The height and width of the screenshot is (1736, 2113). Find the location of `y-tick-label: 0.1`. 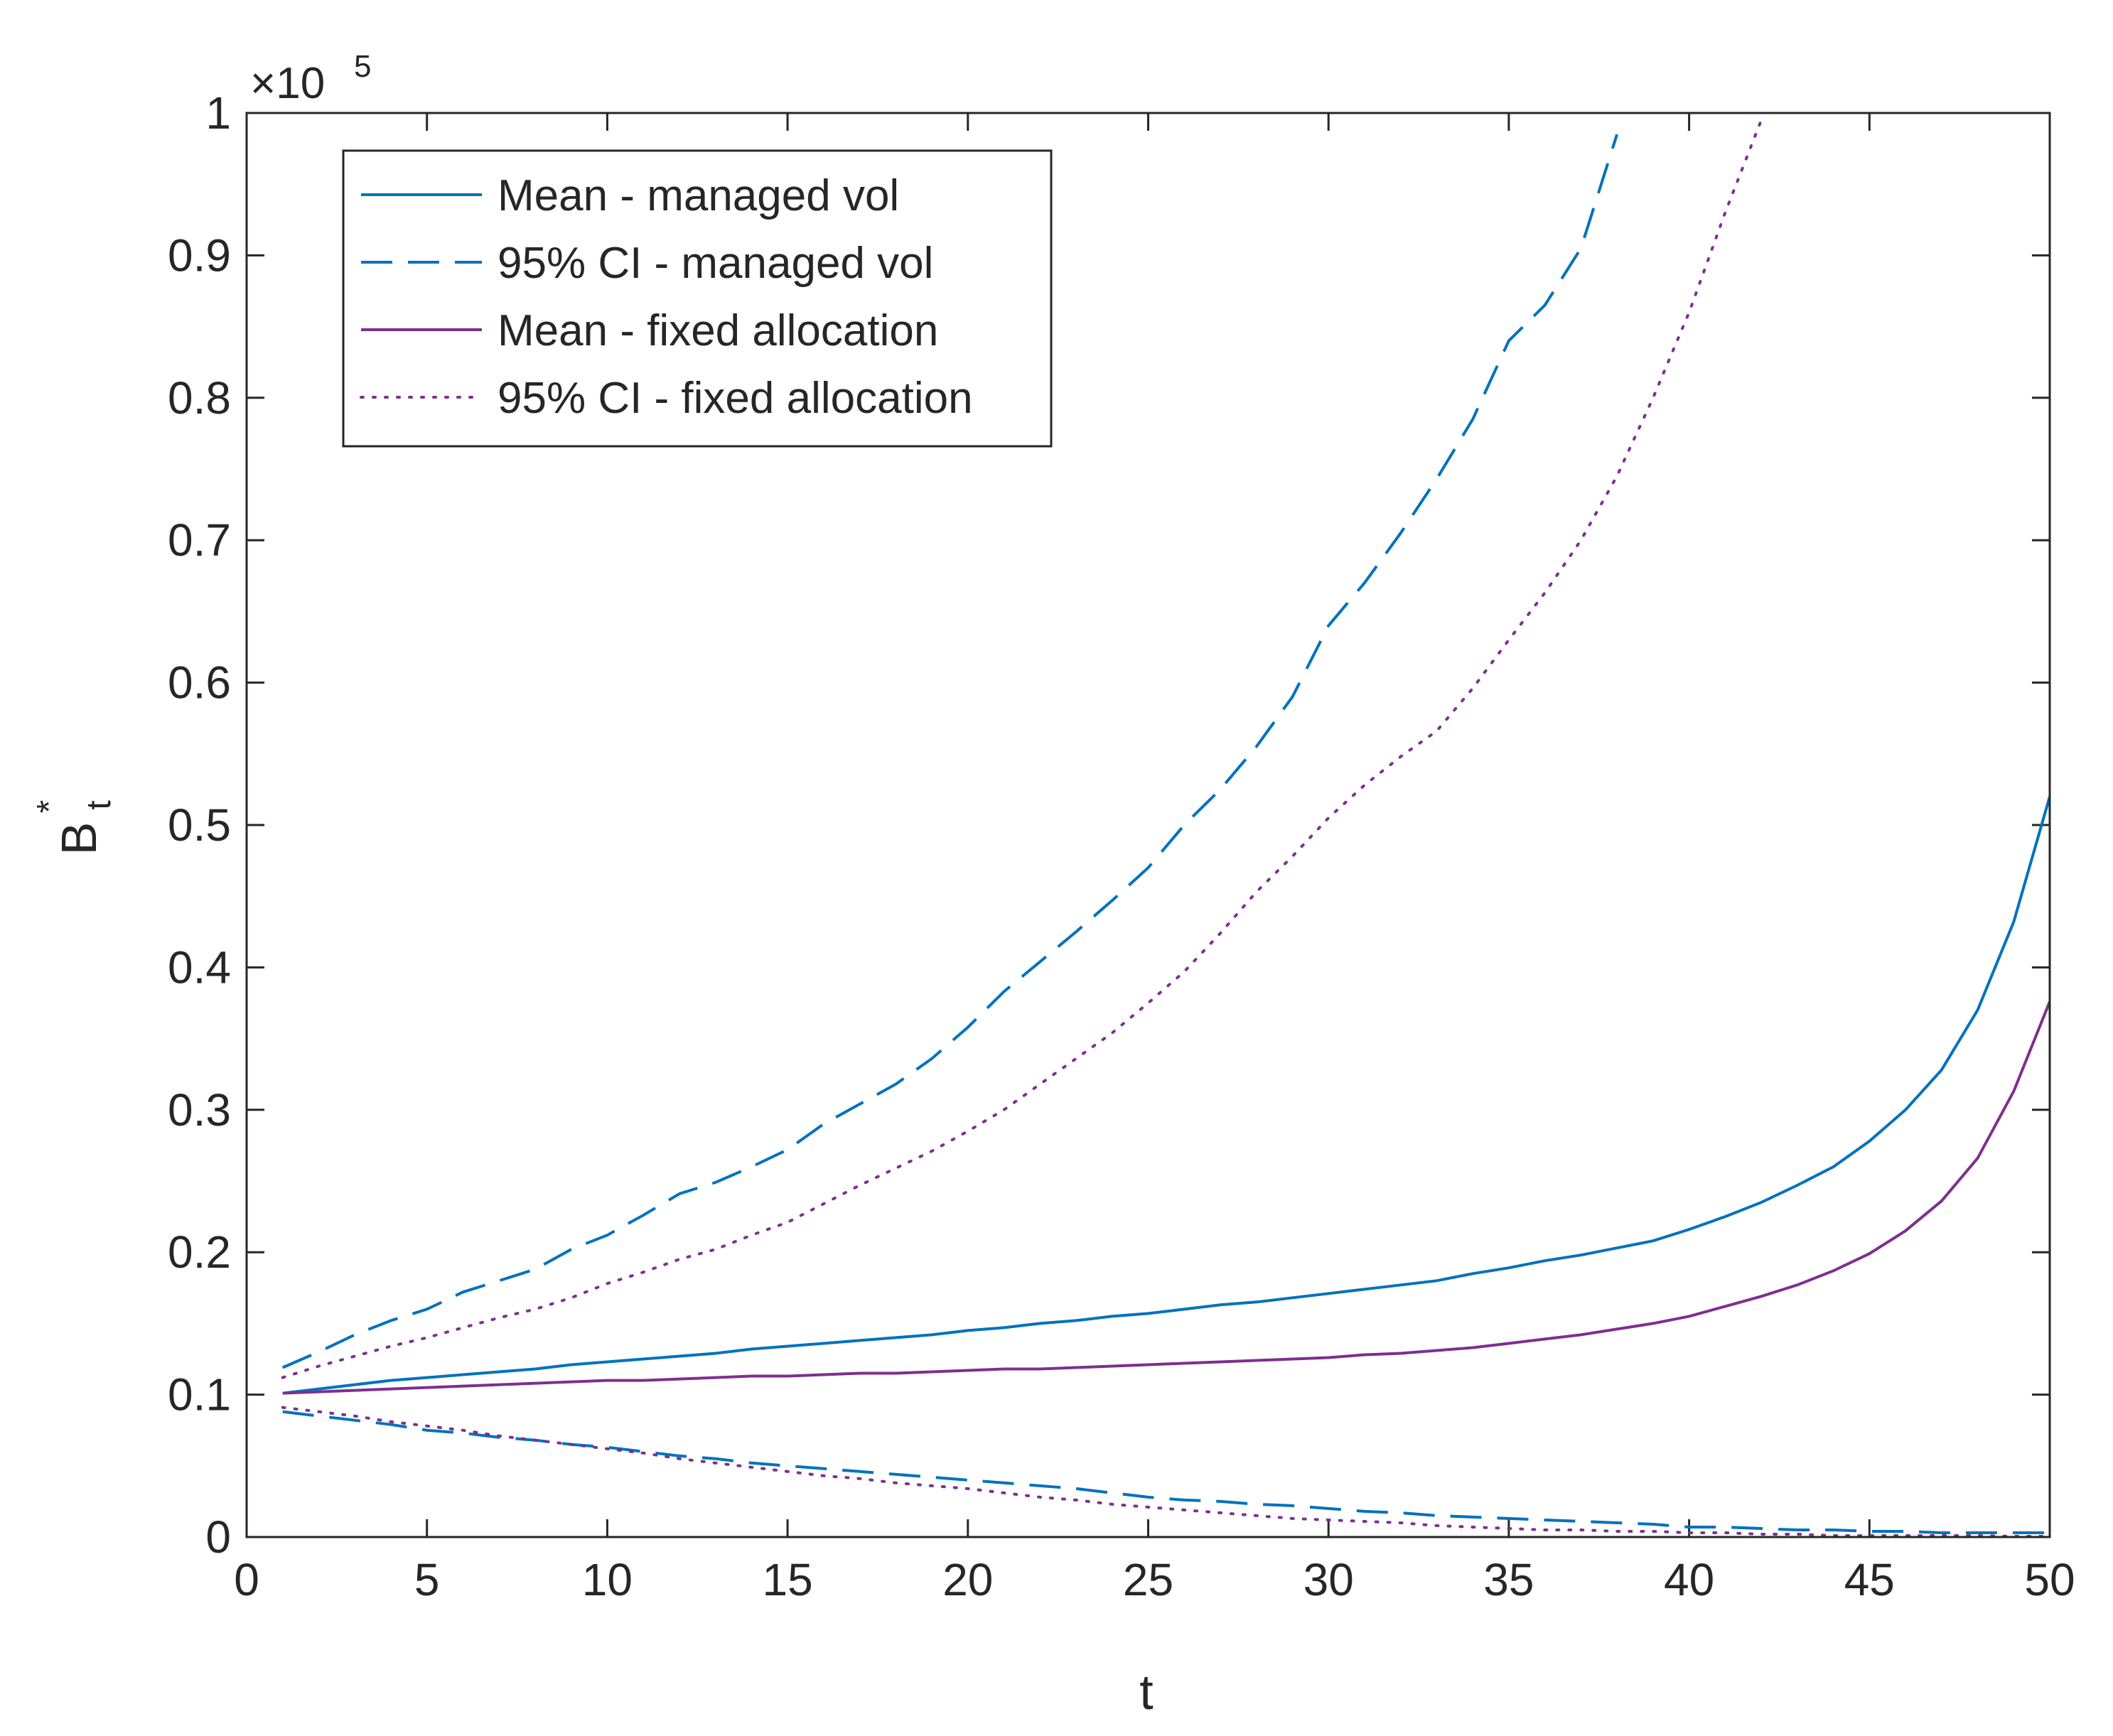

y-tick-label: 0.1 is located at coordinates (199, 1394).